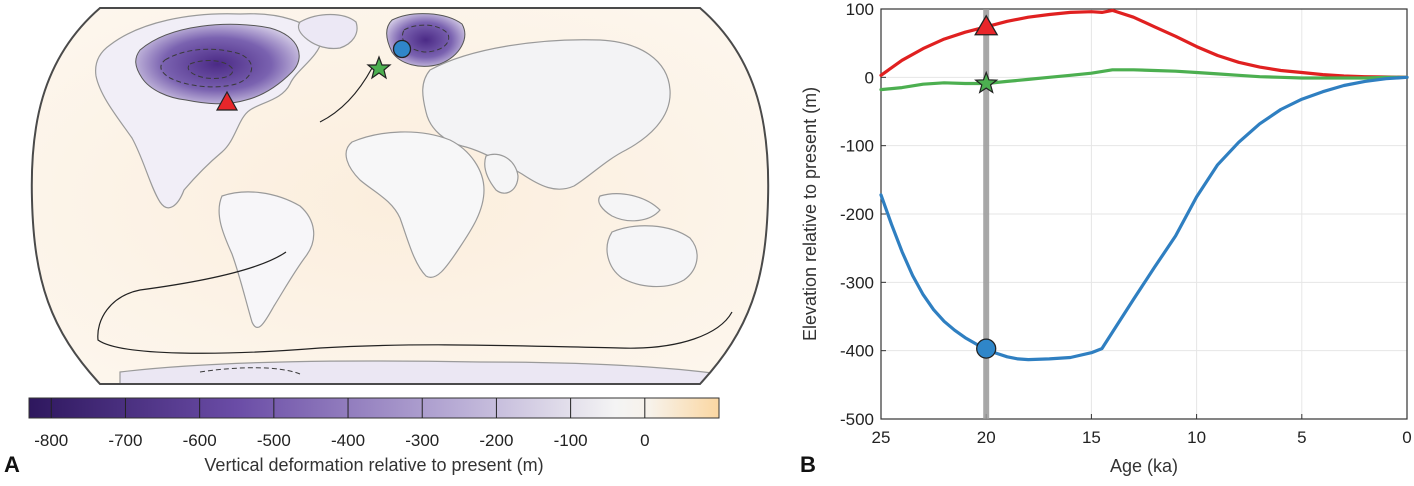 This screenshot has height=486, width=1414. Describe the element at coordinates (496, 440) in the screenshot. I see `colorbar-tick-label: -200` at that location.